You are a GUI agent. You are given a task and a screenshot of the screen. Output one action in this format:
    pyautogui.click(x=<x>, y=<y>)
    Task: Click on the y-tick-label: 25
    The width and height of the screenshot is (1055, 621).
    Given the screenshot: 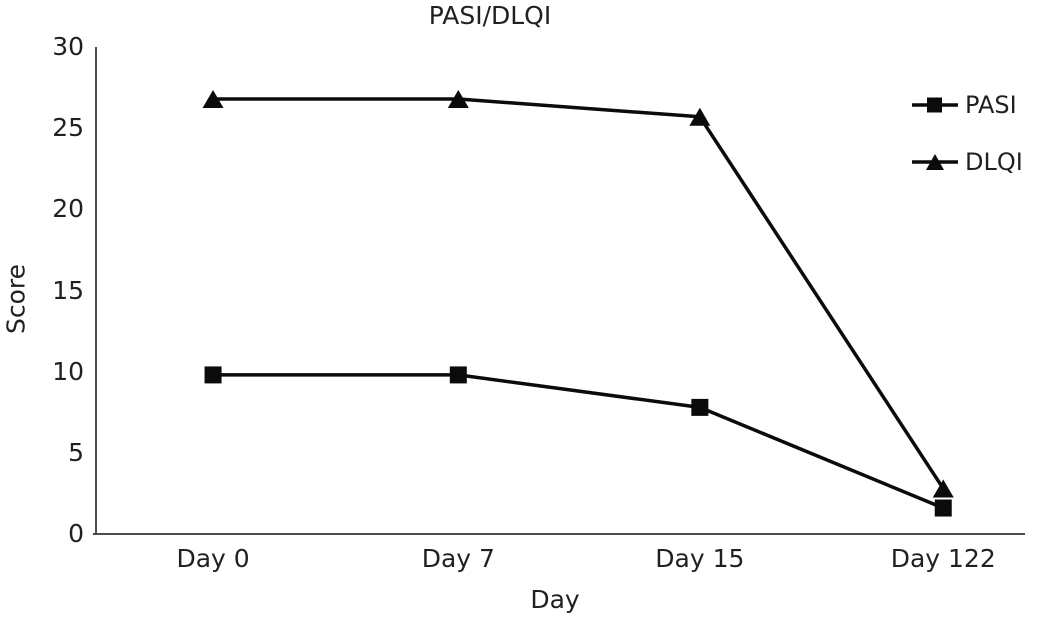 What is the action you would take?
    pyautogui.click(x=68, y=128)
    